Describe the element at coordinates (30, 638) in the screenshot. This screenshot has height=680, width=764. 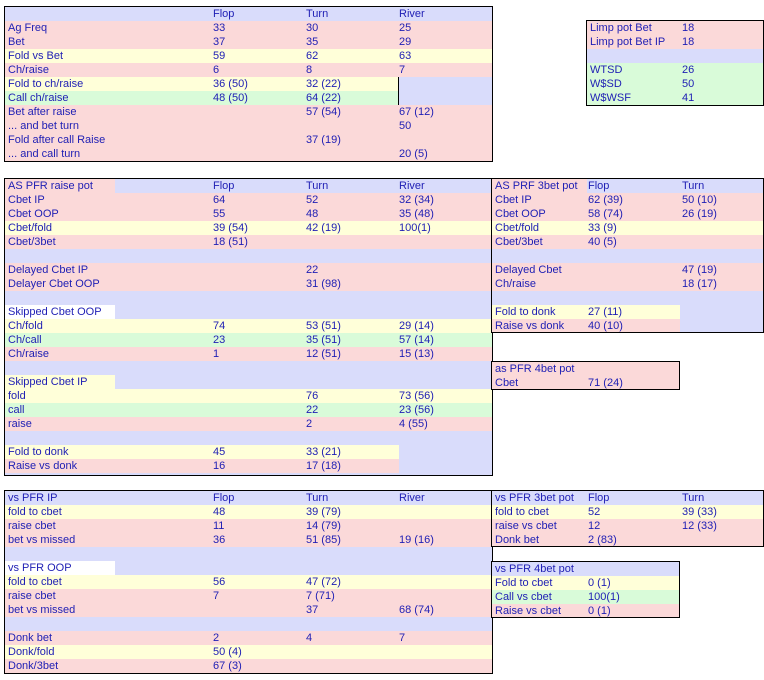
I see `stat-label: Donk bet` at that location.